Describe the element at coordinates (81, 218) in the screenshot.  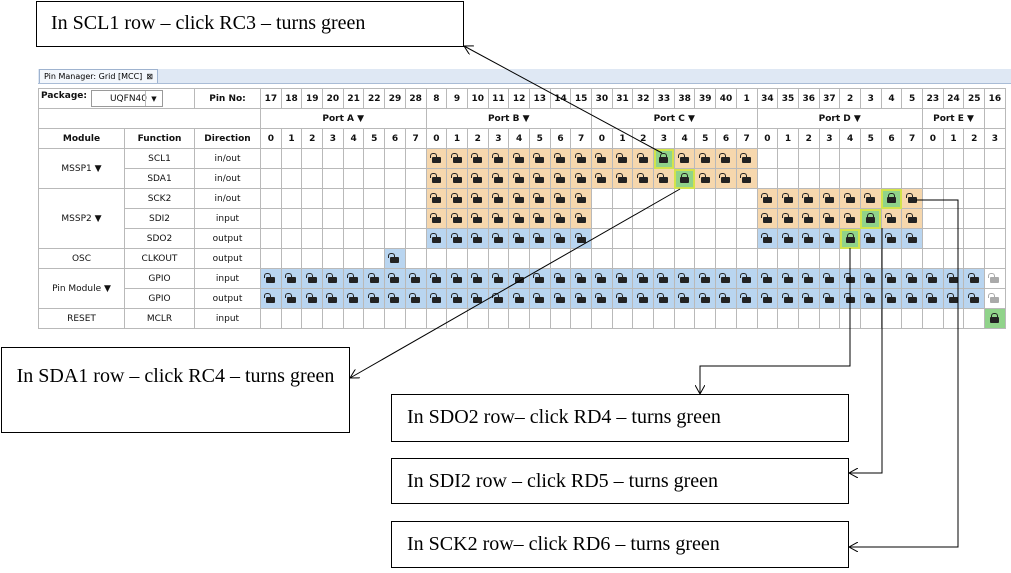
I see `module-name: MSSP2 ▼` at that location.